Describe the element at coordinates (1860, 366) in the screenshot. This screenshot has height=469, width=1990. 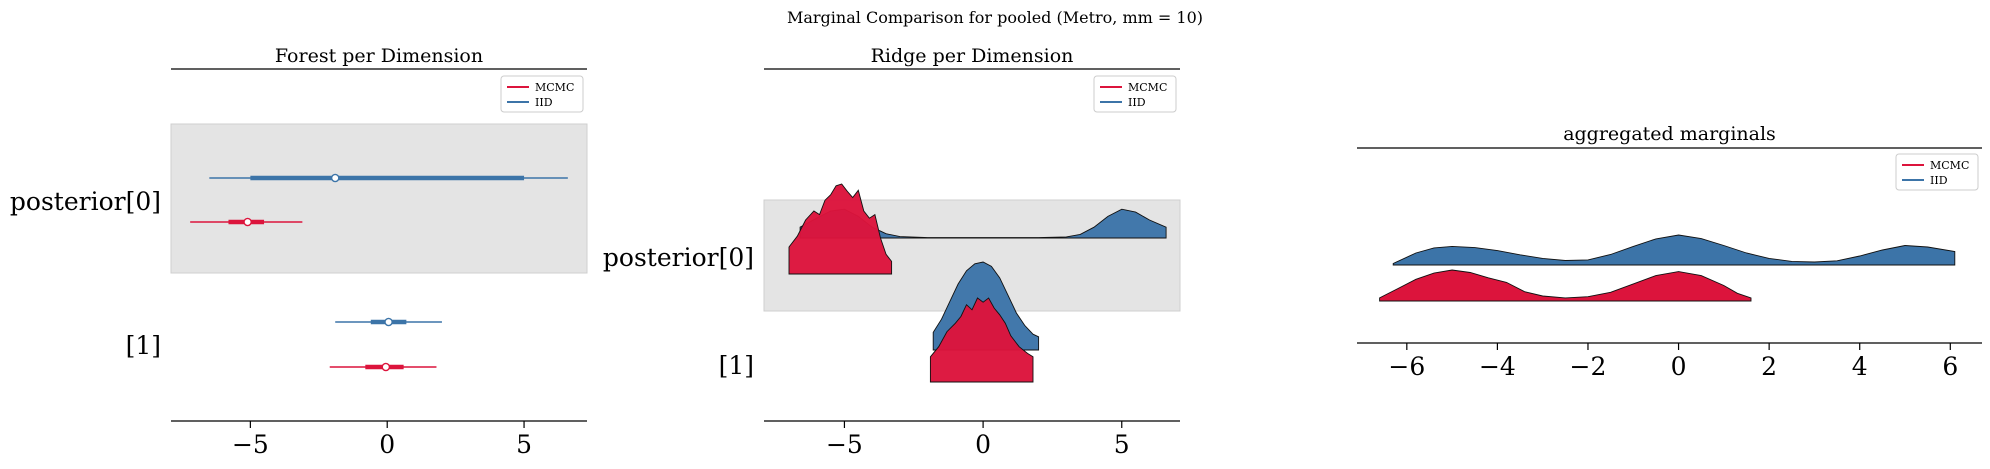
I see `x-tick-label: 4` at that location.